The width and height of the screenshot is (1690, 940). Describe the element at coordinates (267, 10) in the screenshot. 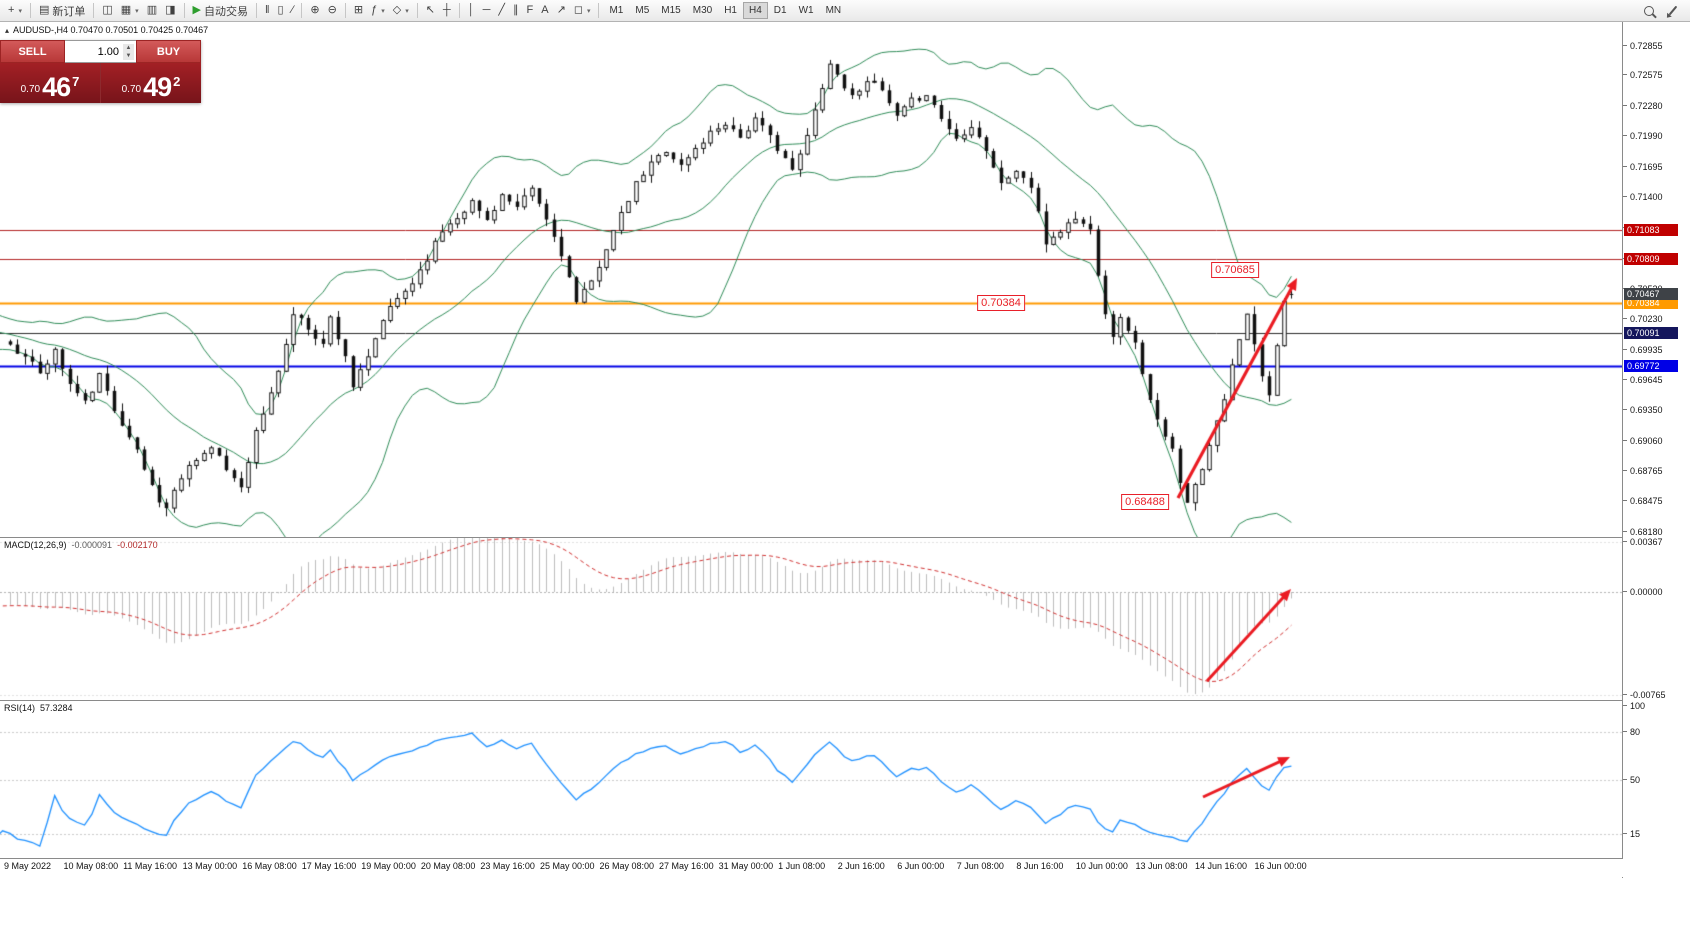

I see `bar-chart-icon: ‖` at that location.